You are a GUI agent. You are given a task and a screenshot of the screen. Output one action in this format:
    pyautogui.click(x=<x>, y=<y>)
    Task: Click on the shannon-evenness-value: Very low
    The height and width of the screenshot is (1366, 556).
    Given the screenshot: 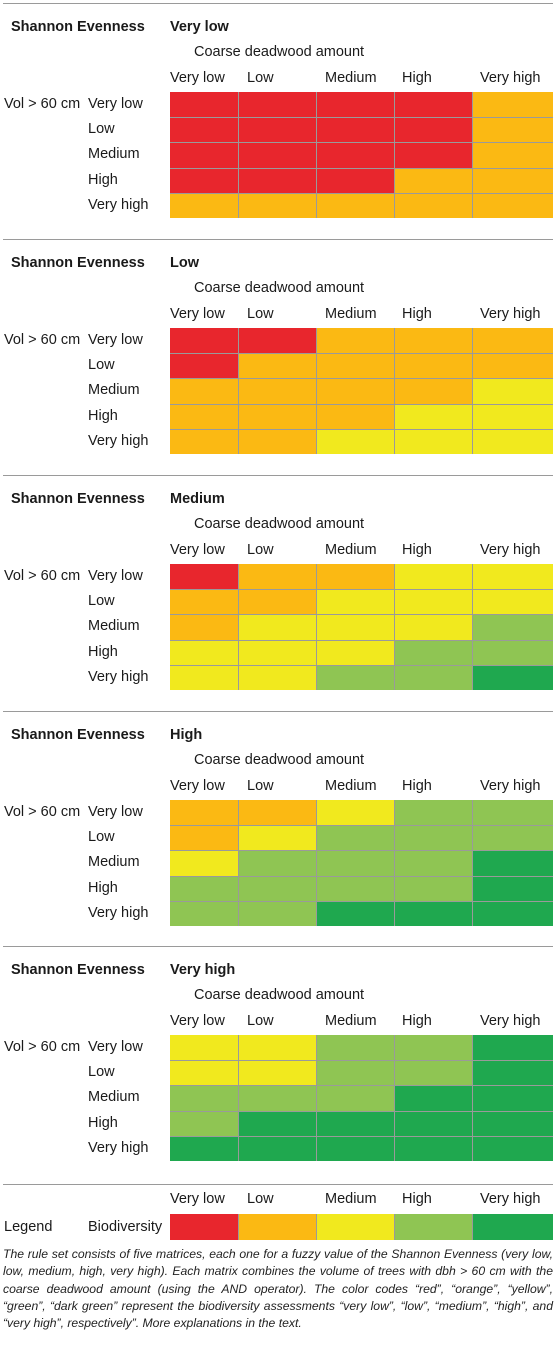 What is the action you would take?
    pyautogui.click(x=199, y=27)
    